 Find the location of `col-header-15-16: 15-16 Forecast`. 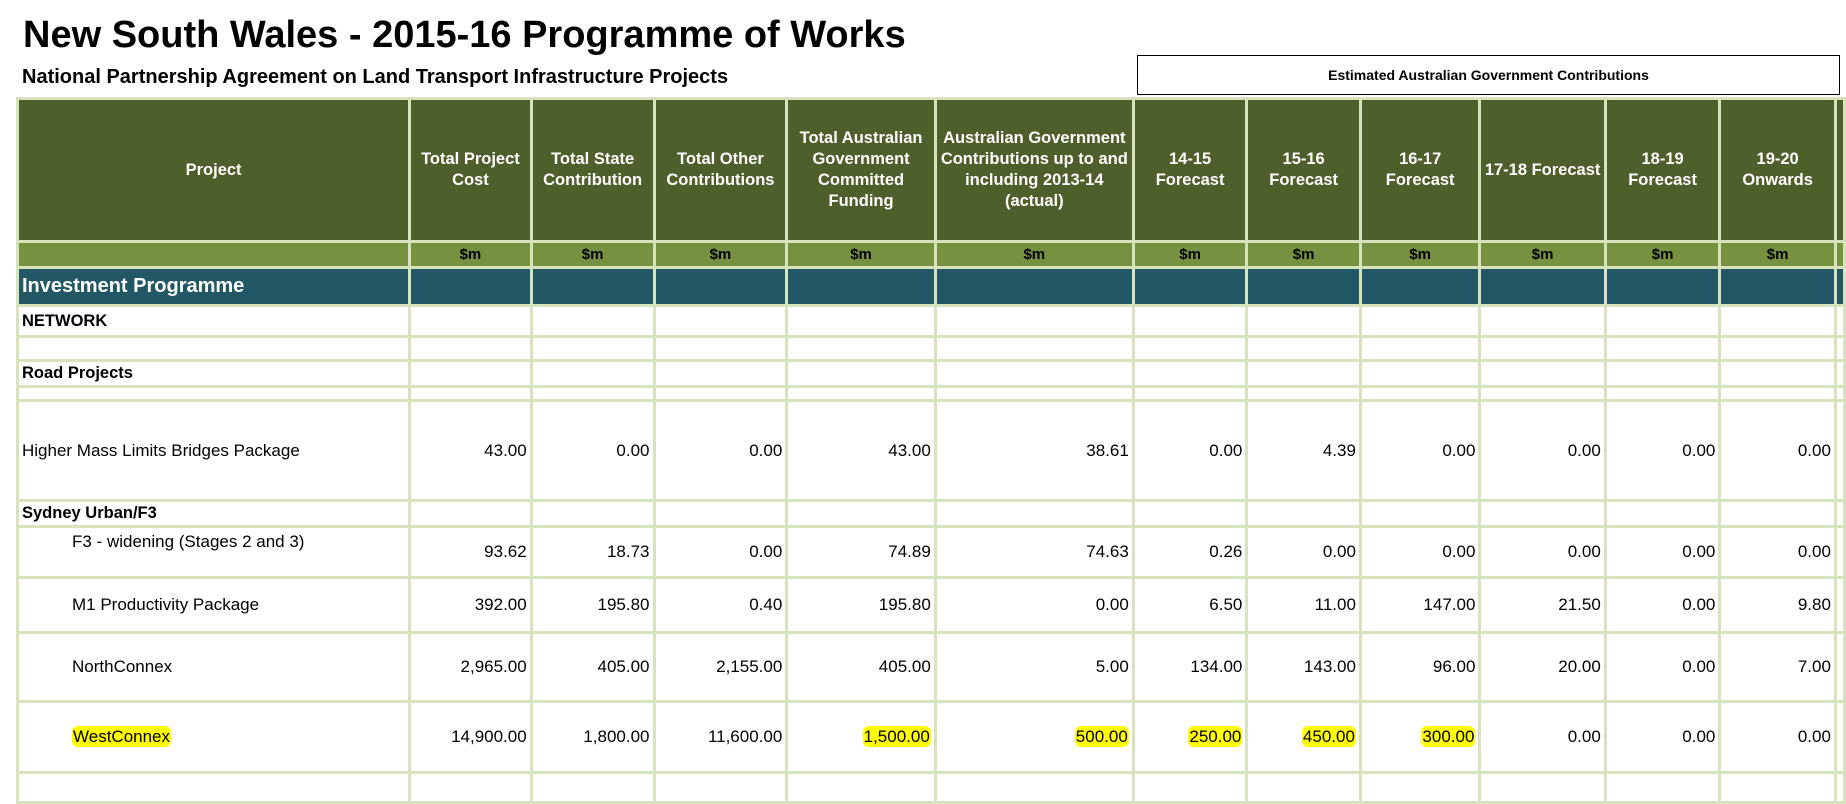

col-header-15-16: 15-16 Forecast is located at coordinates (1303, 170).